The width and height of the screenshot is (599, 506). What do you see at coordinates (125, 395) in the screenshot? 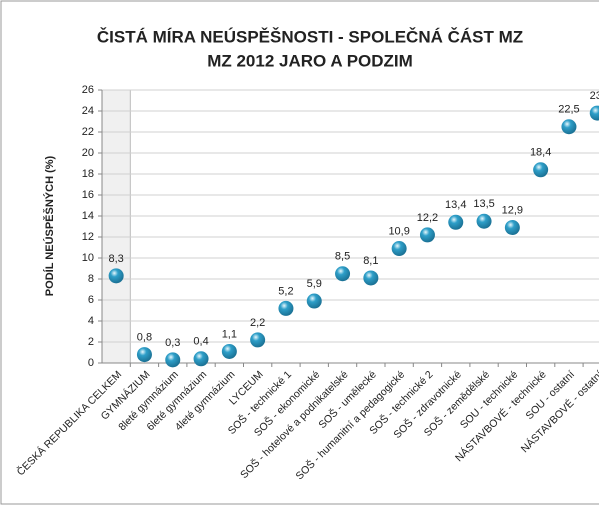
I see `x-tick-label: GYMNÁZIUM` at bounding box center [125, 395].